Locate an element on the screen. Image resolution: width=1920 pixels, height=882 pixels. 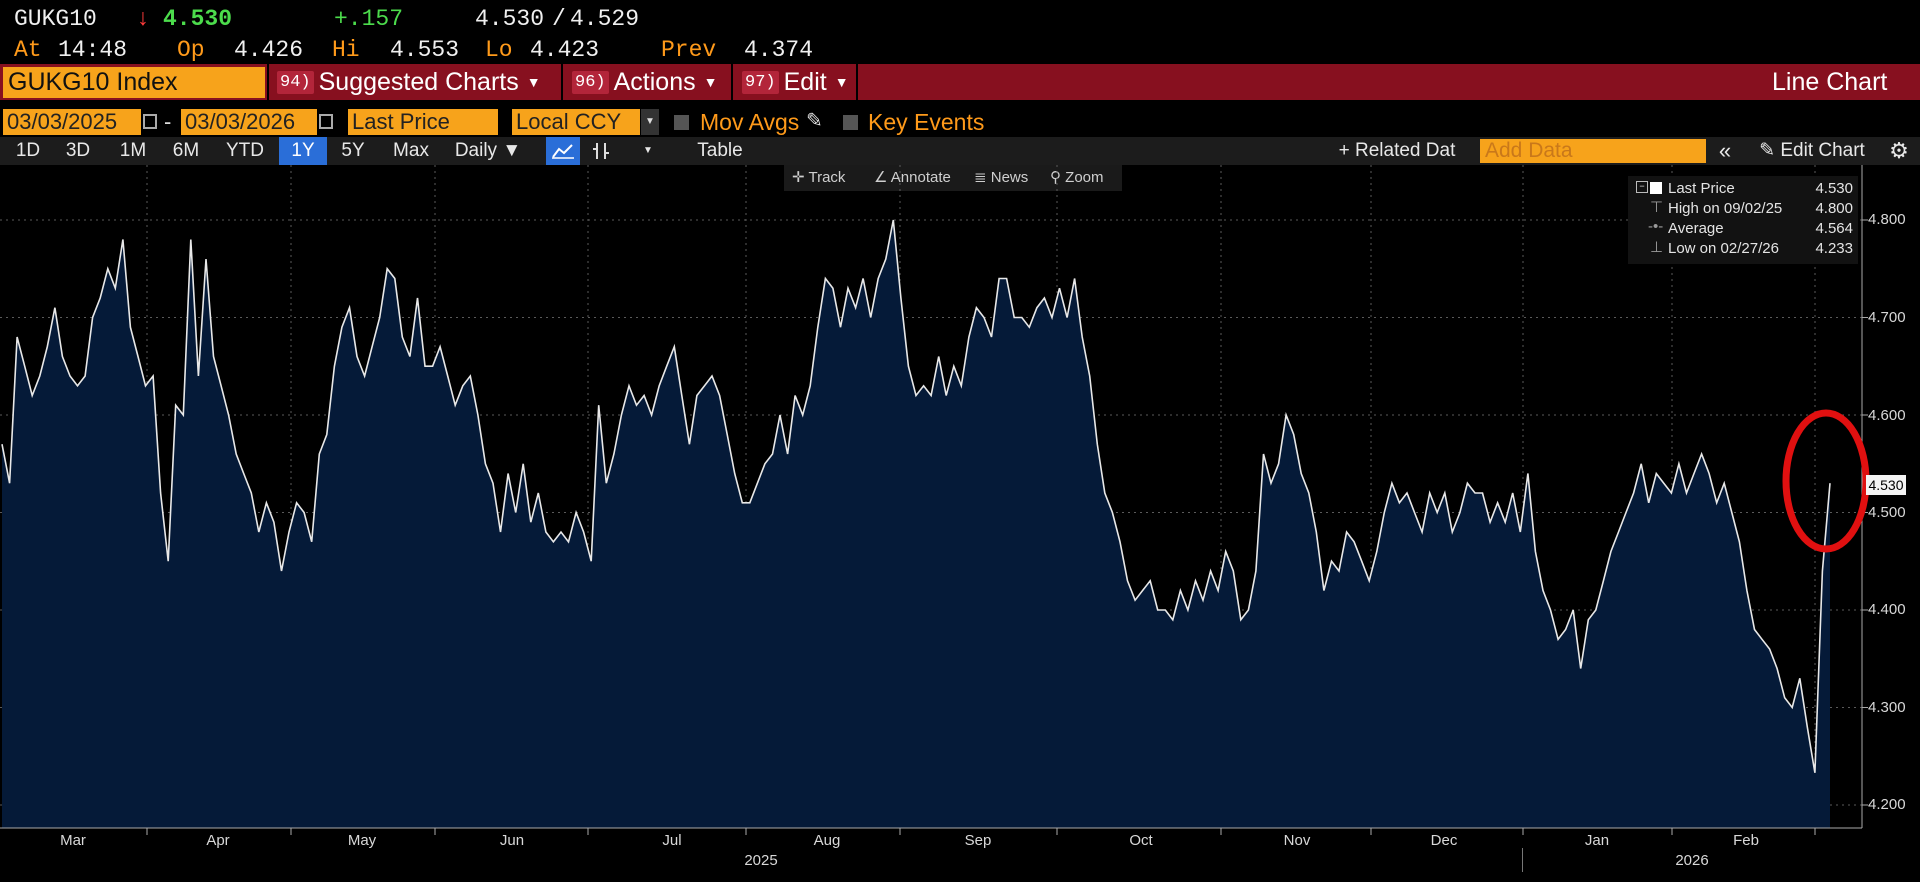
x-tick-label: Jan is located at coordinates (1597, 840).